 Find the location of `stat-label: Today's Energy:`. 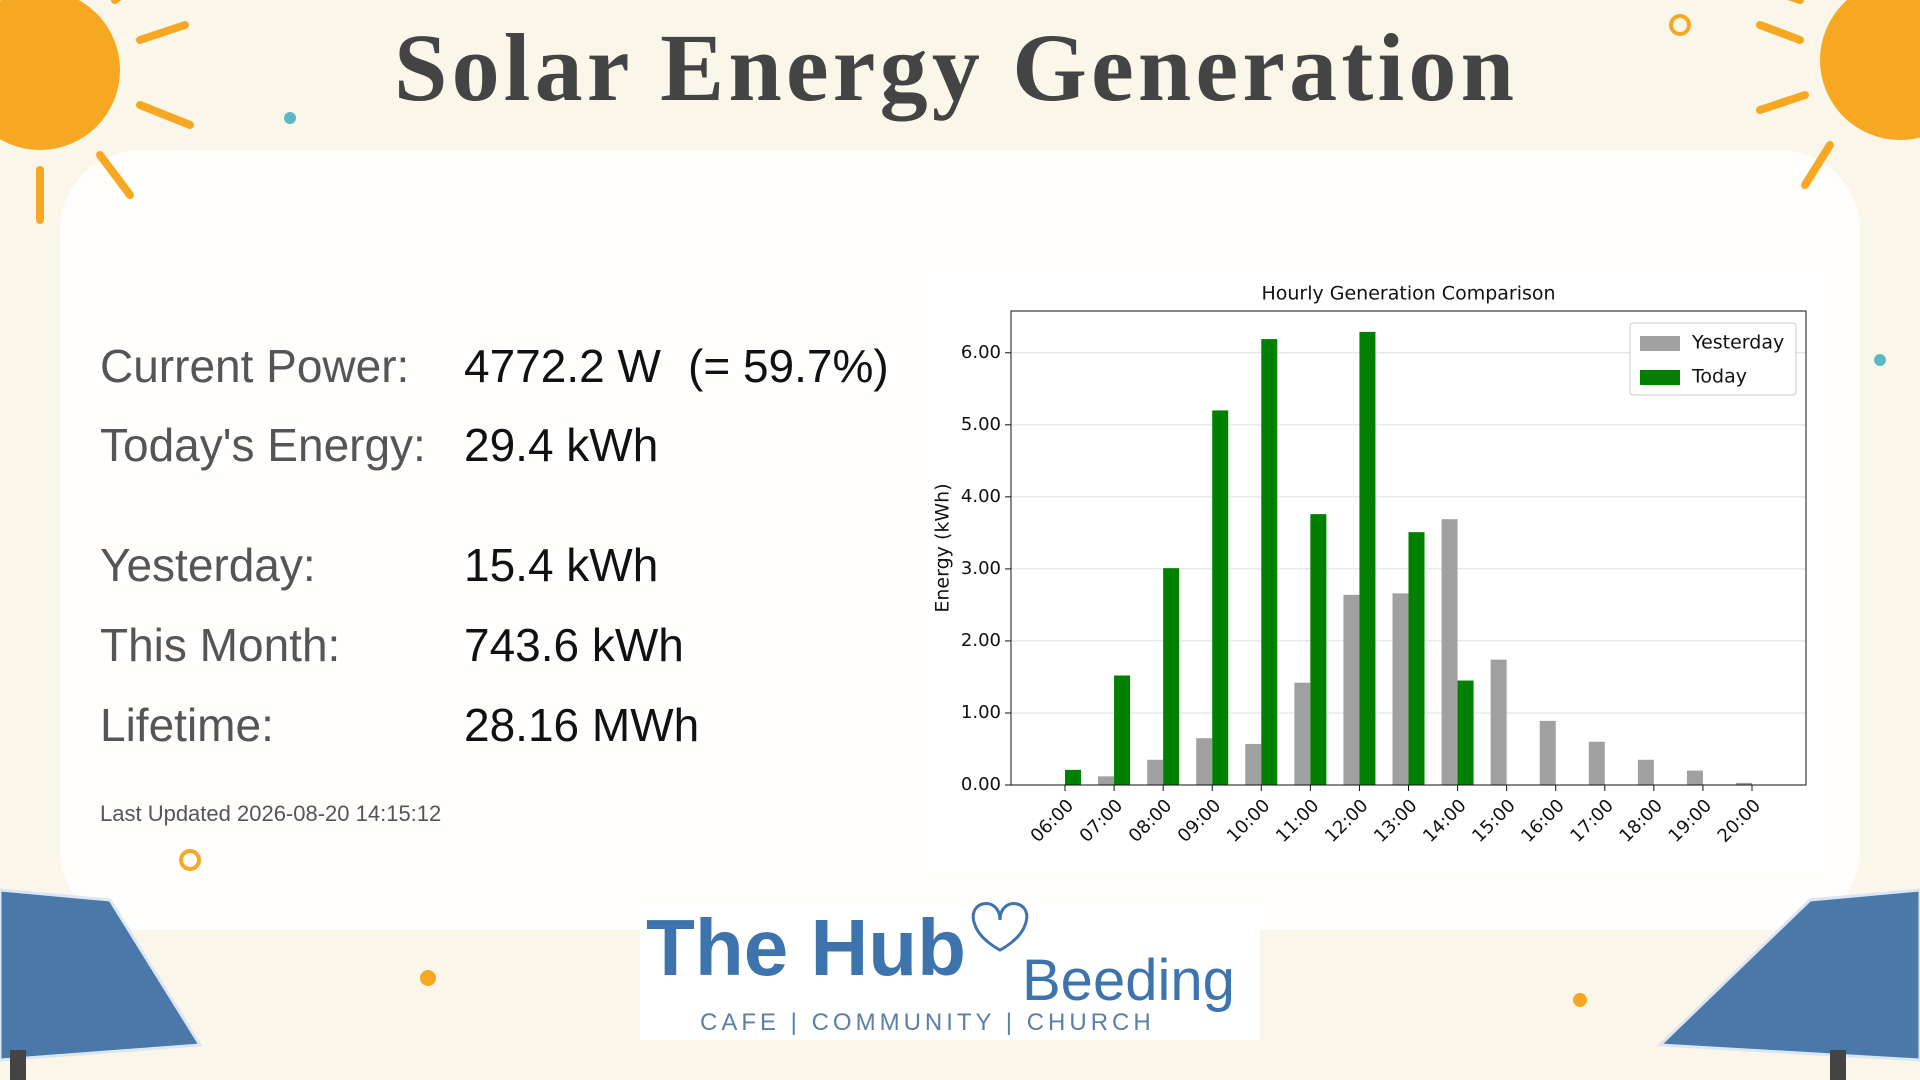

stat-label: Today's Energy: is located at coordinates (263, 445).